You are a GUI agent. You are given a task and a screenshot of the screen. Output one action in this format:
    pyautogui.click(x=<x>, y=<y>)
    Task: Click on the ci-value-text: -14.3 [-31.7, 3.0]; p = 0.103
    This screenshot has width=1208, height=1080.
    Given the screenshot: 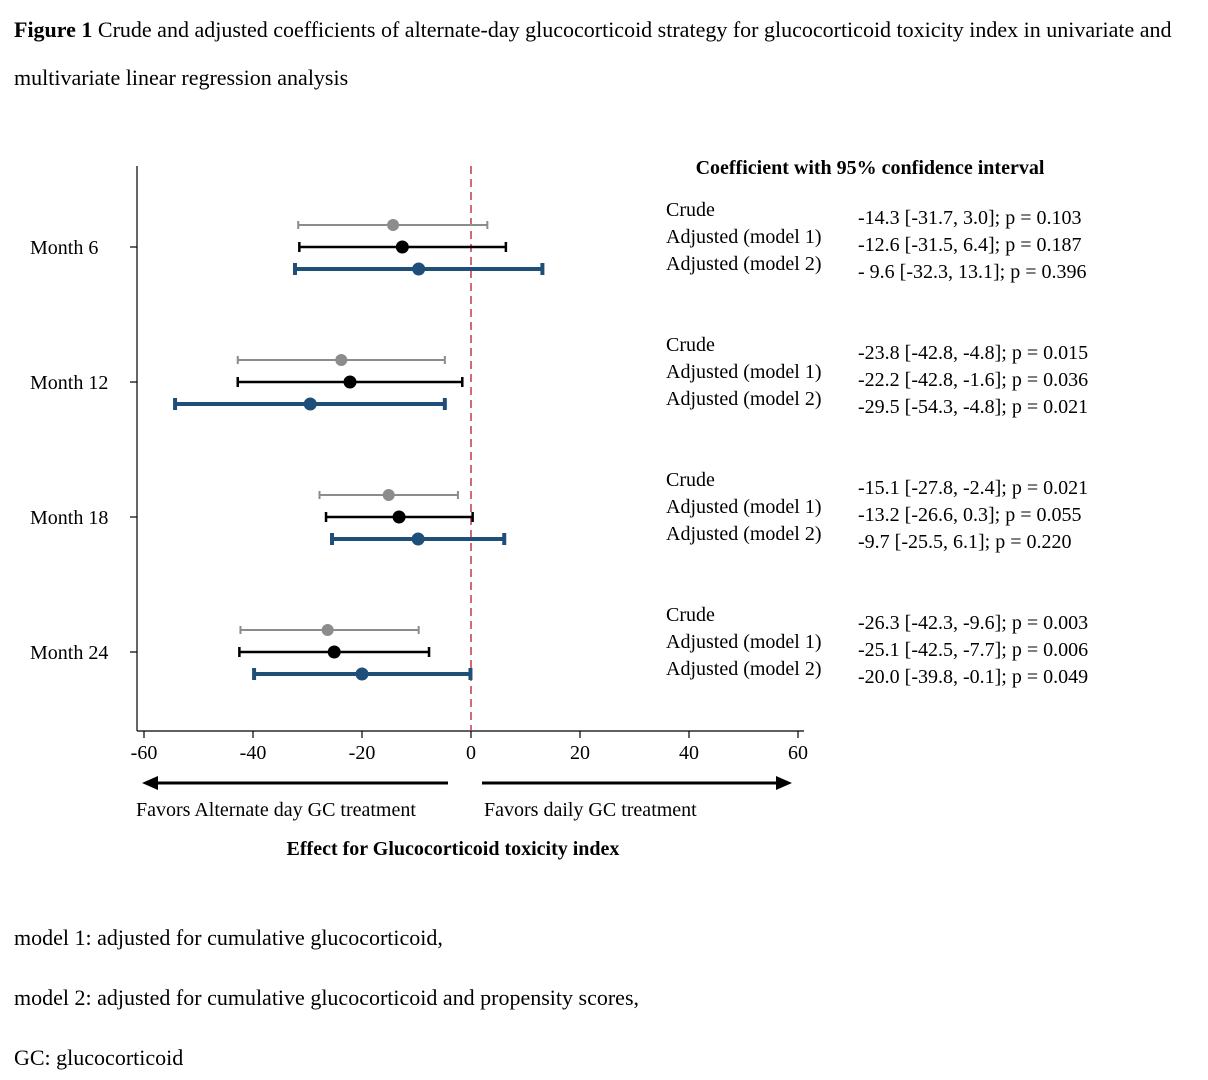 What is the action you would take?
    pyautogui.click(x=969, y=218)
    